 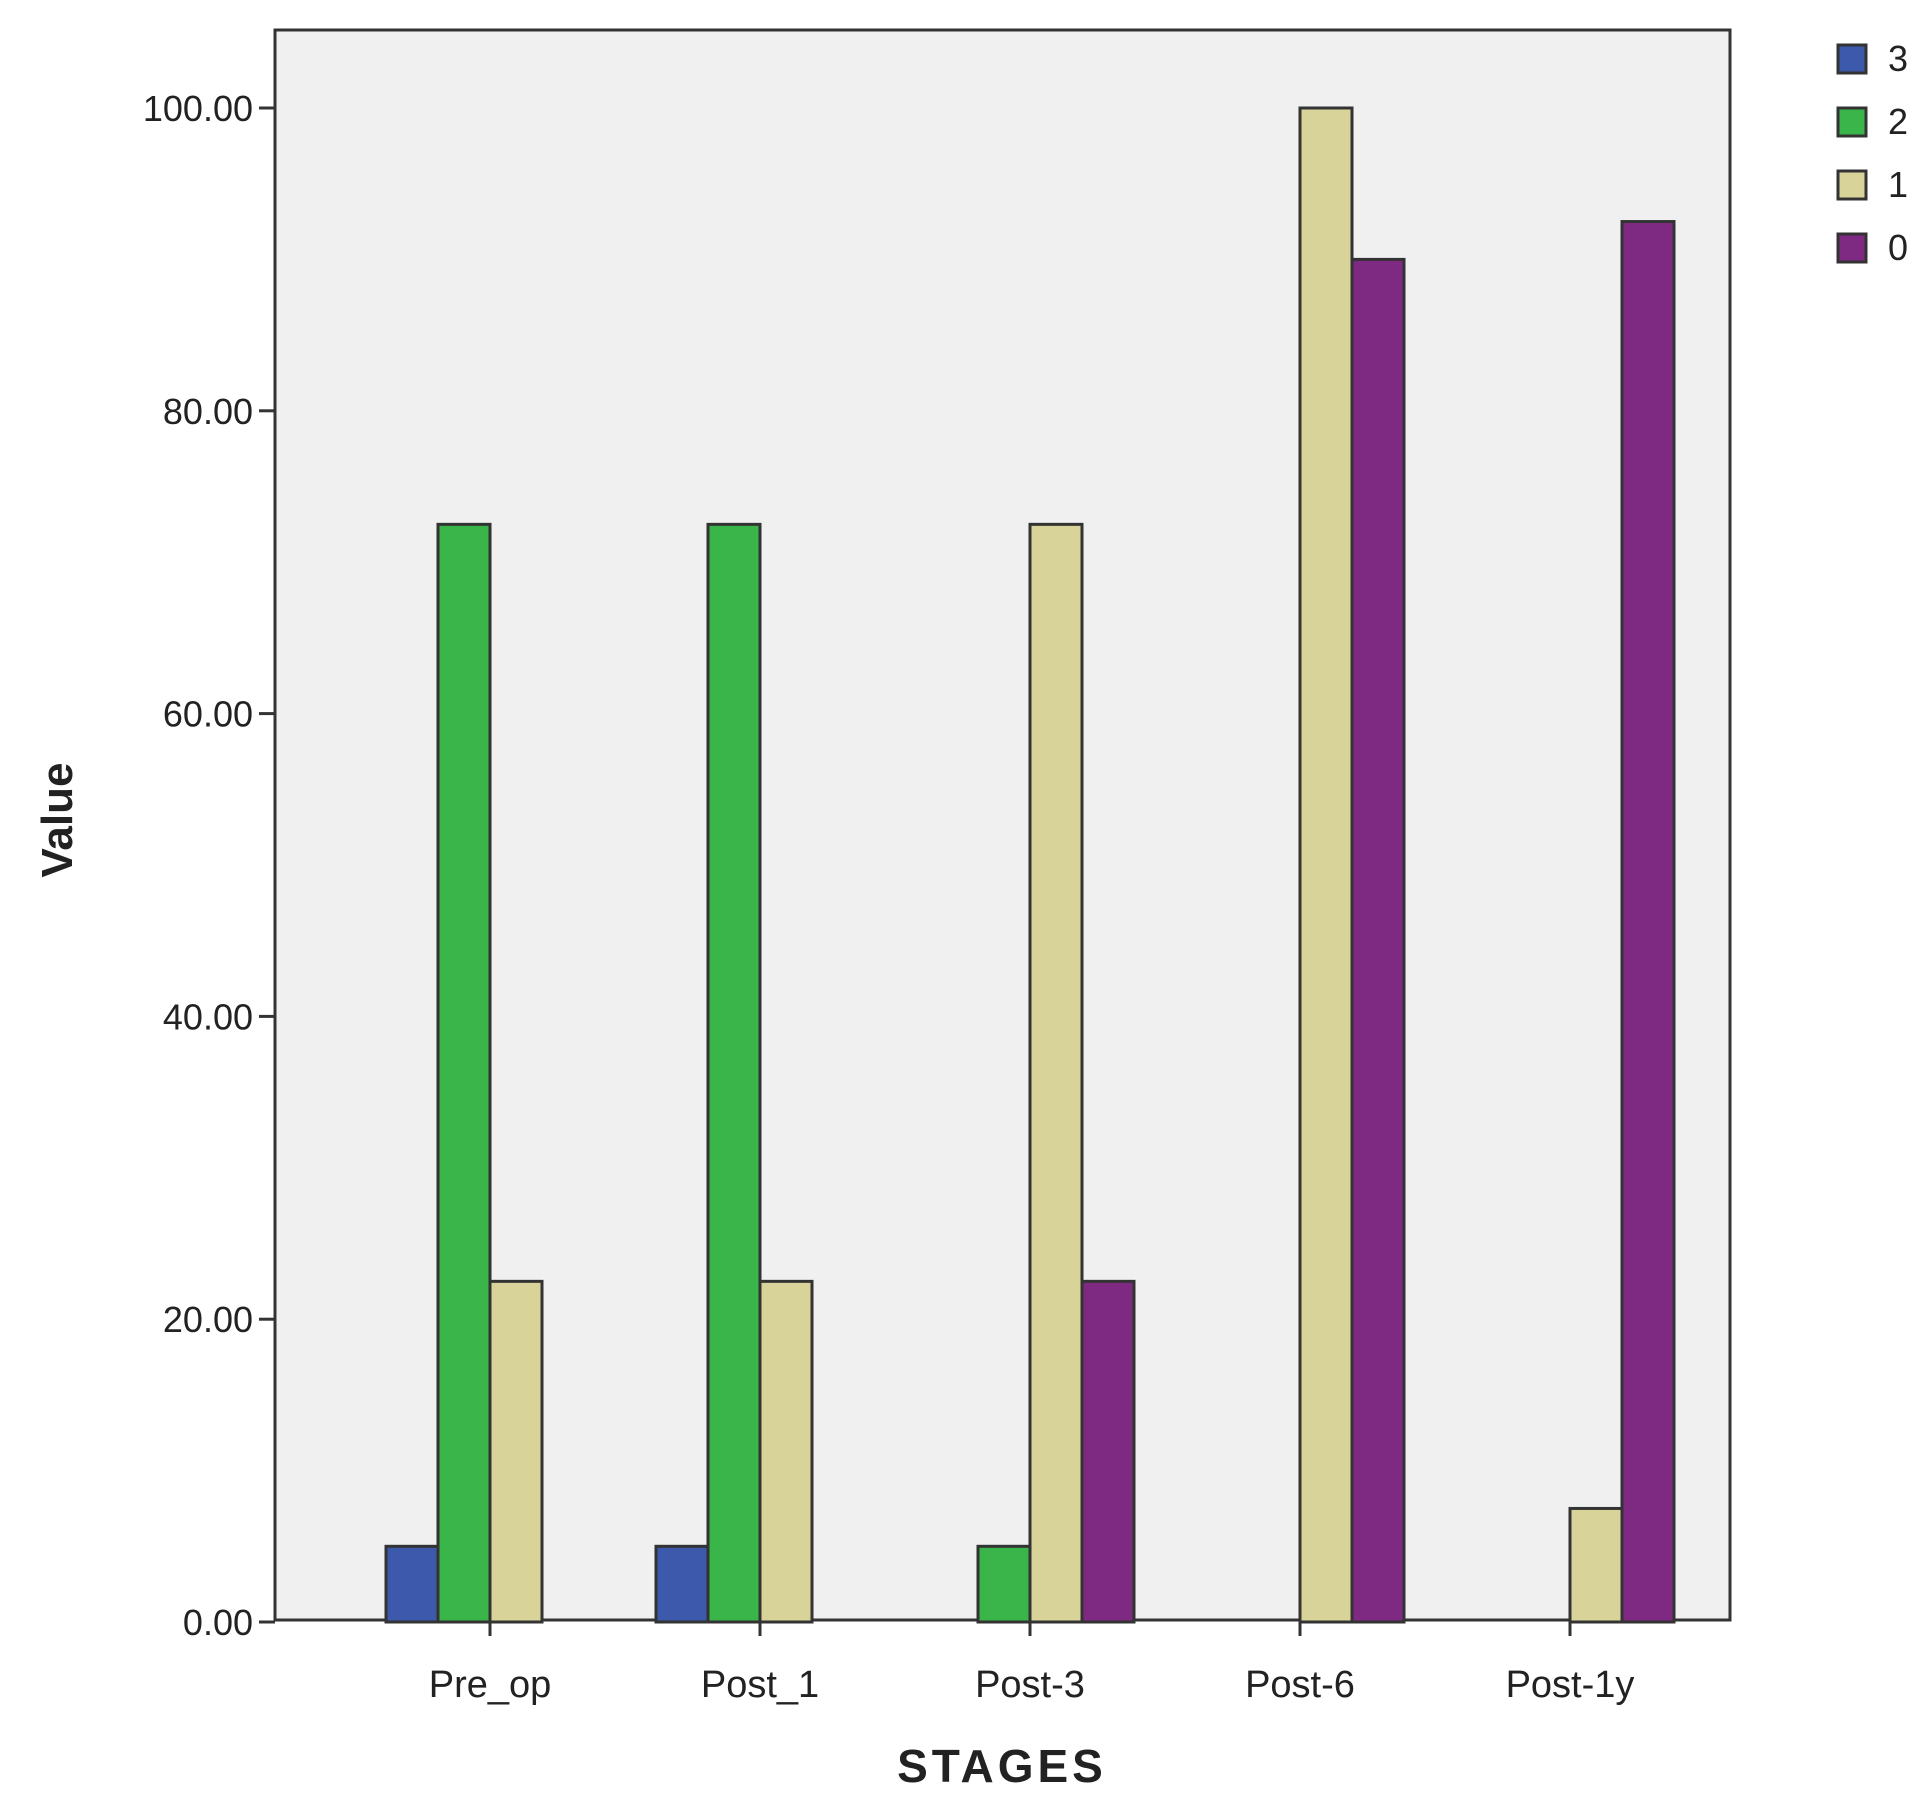 What do you see at coordinates (218, 1622) in the screenshot?
I see `y-tick-label: 0.00` at bounding box center [218, 1622].